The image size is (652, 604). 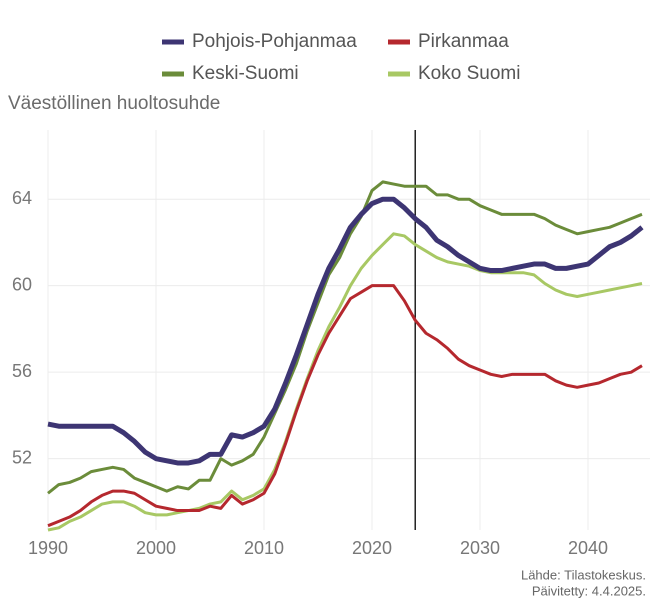 What do you see at coordinates (264, 548) in the screenshot?
I see `x-tick-label: 2010` at bounding box center [264, 548].